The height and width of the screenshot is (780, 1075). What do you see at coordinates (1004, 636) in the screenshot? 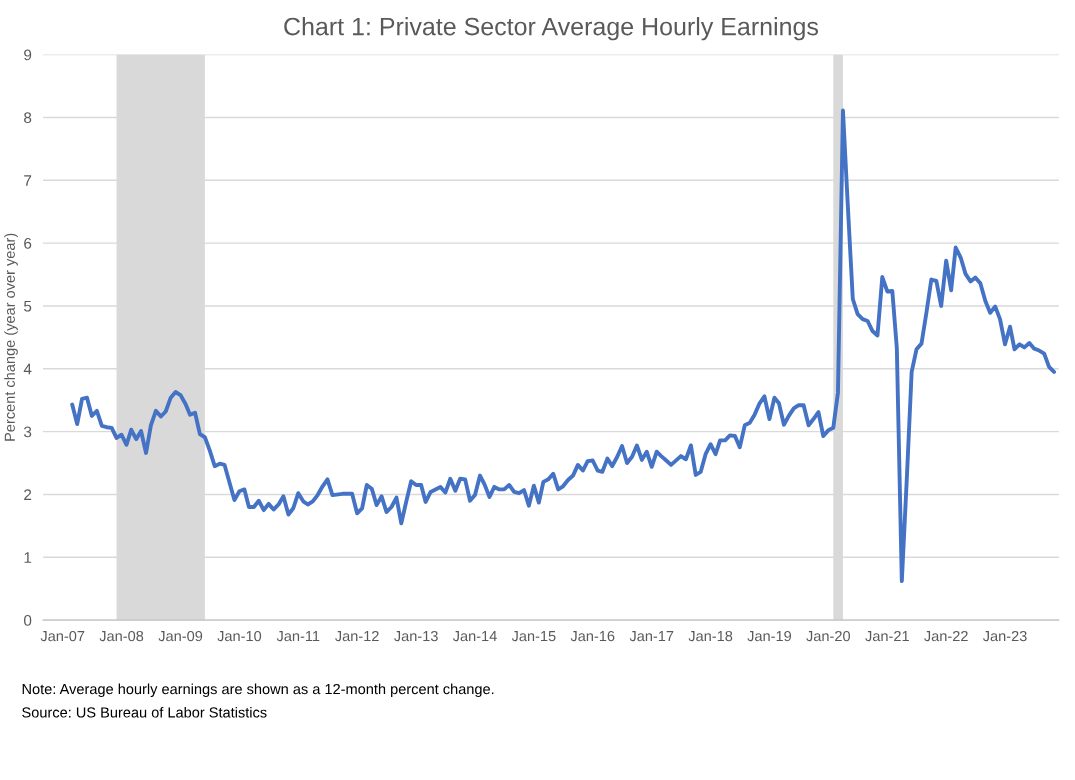
I see `x-tick-label: Jan-23` at bounding box center [1004, 636].